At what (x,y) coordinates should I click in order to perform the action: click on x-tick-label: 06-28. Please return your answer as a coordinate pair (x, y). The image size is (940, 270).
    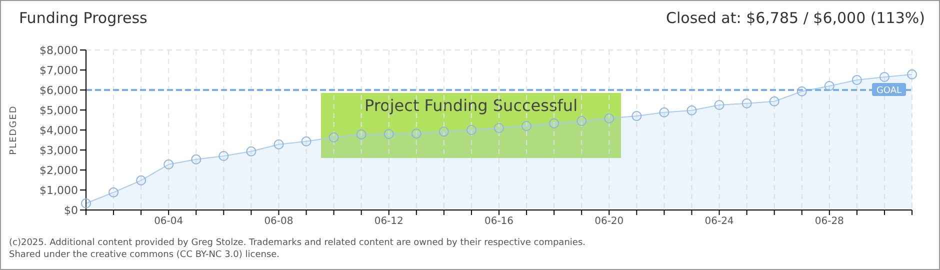
    Looking at the image, I should click on (829, 222).